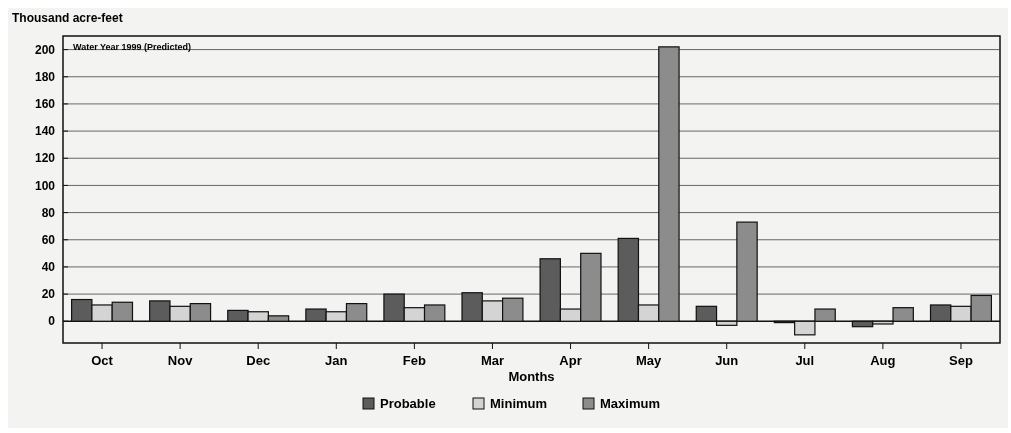  I want to click on y-tick-label: 160, so click(45, 104).